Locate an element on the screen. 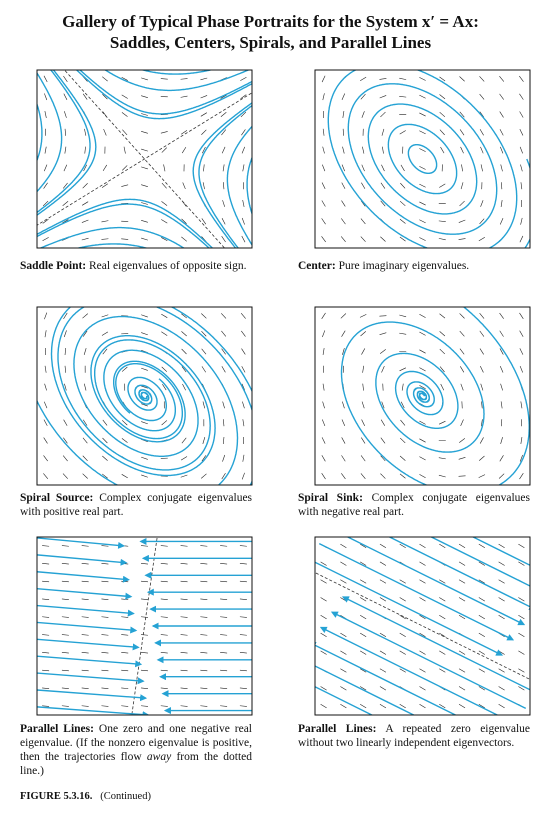 This screenshot has height=814, width=541. caption-label: Spiral Sink: is located at coordinates (330, 498).